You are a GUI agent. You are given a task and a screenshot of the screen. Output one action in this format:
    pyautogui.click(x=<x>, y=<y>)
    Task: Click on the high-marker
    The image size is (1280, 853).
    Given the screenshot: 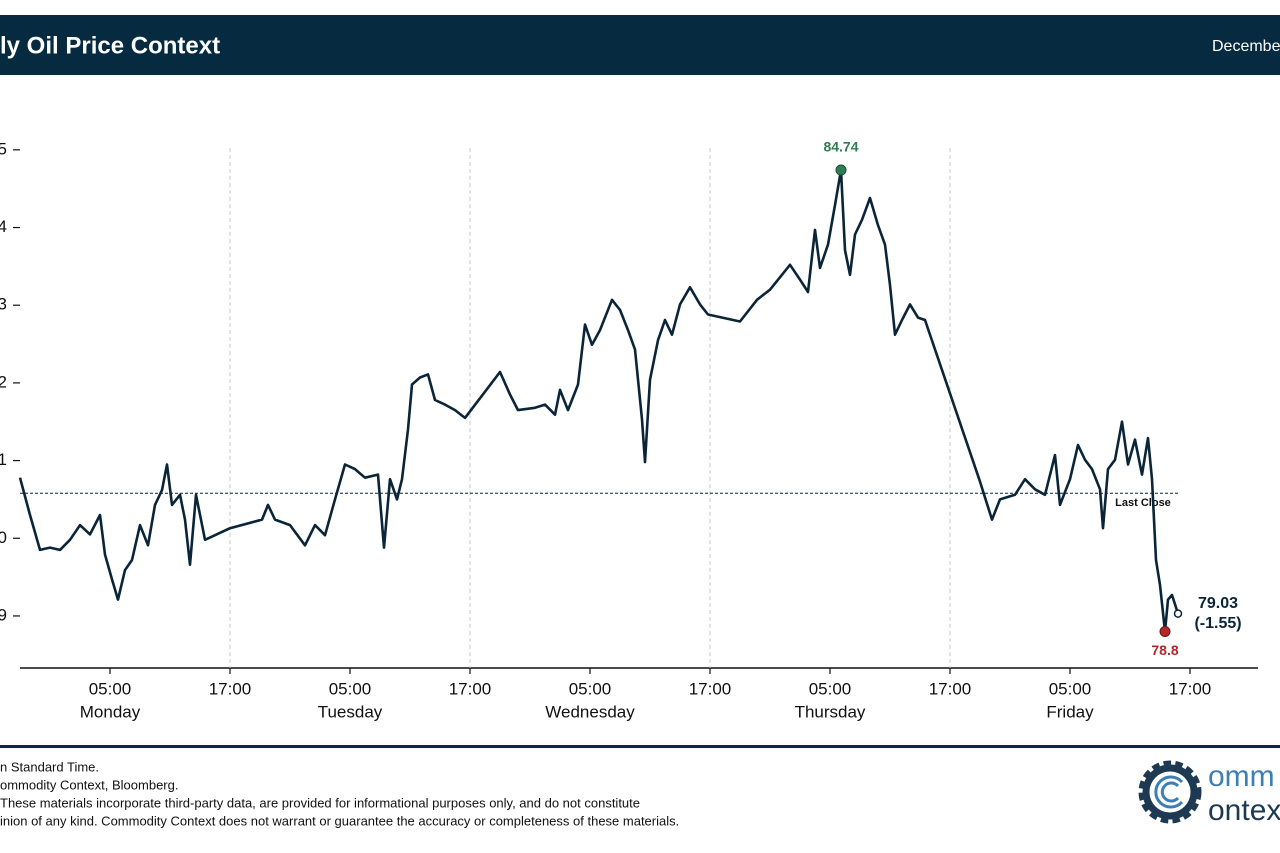 What is the action you would take?
    pyautogui.click(x=841, y=170)
    